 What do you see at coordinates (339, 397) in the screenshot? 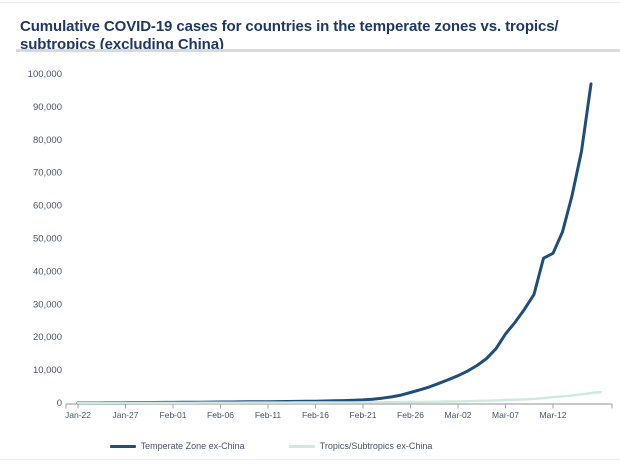
I see `series-line-tropics` at bounding box center [339, 397].